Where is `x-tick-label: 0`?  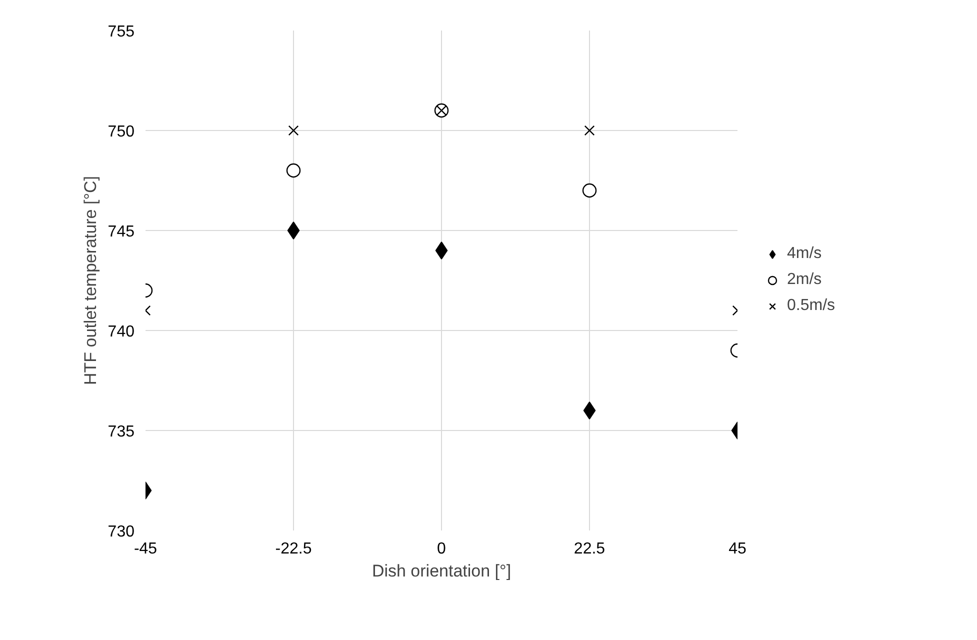 x-tick-label: 0 is located at coordinates (441, 549).